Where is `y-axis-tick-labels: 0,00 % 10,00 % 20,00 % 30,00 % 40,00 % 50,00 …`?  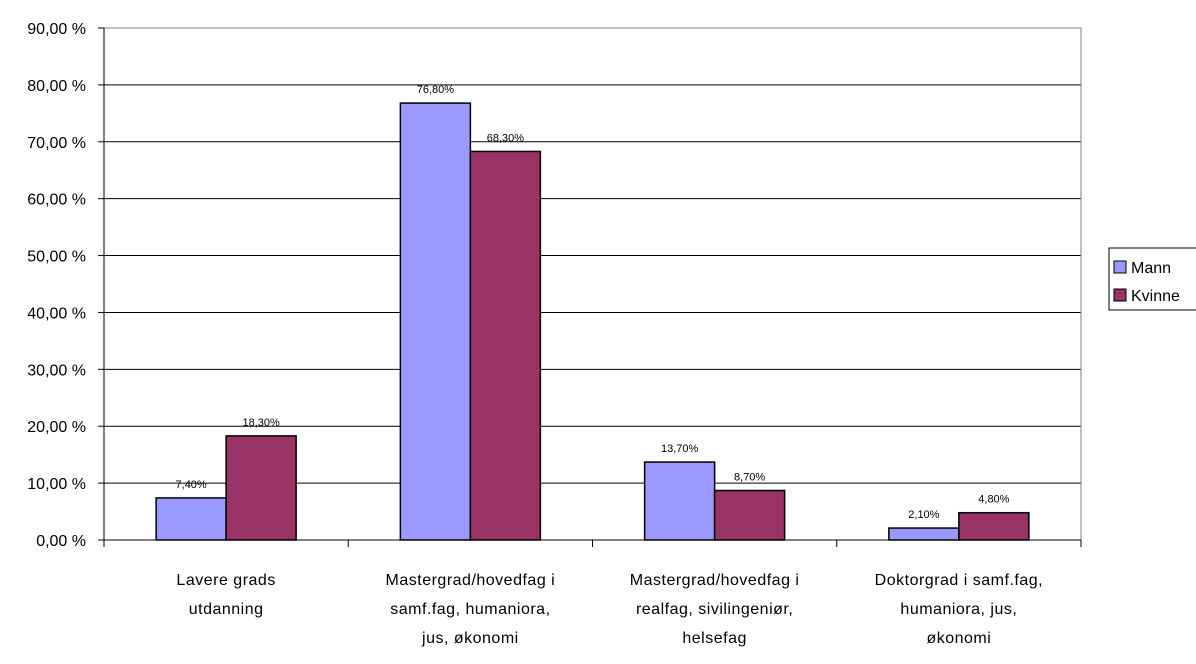 y-axis-tick-labels: 0,00 % 10,00 % 20,00 % 30,00 % 40,00 % 50,00 … is located at coordinates (56, 285).